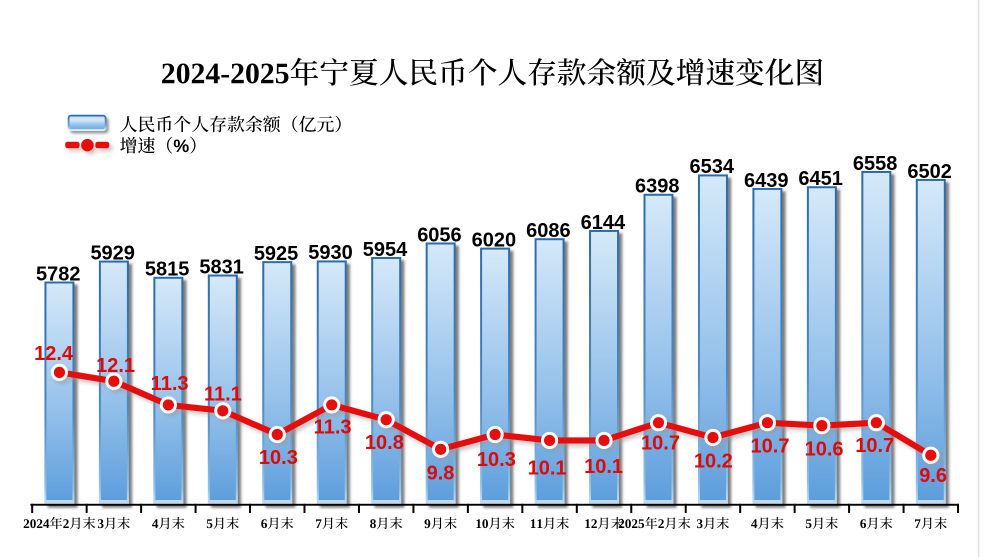 This screenshot has width=983, height=557. I want to click on svg-text: 6398, so click(657, 187).